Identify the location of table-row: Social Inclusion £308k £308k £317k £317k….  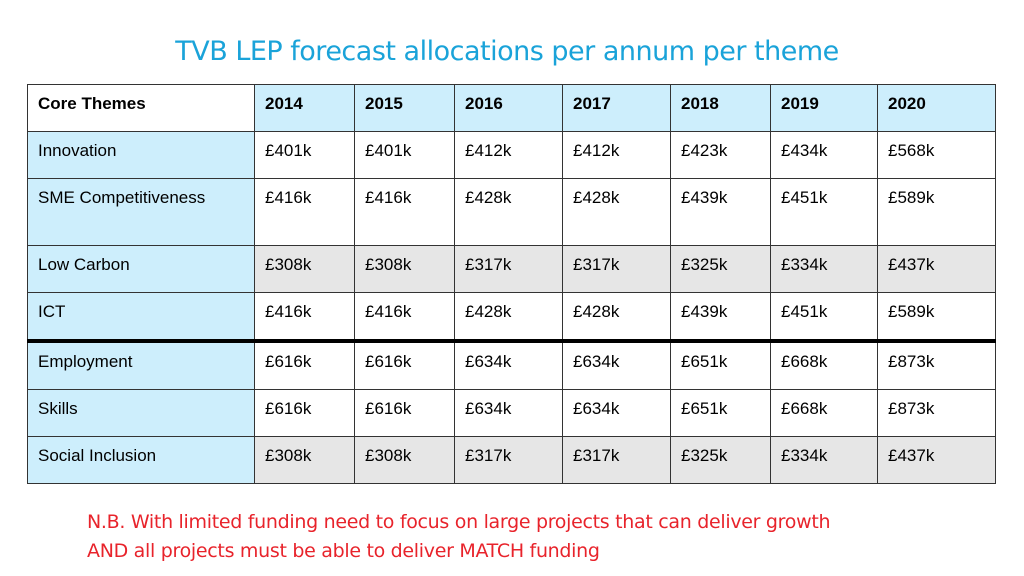
(511, 460).